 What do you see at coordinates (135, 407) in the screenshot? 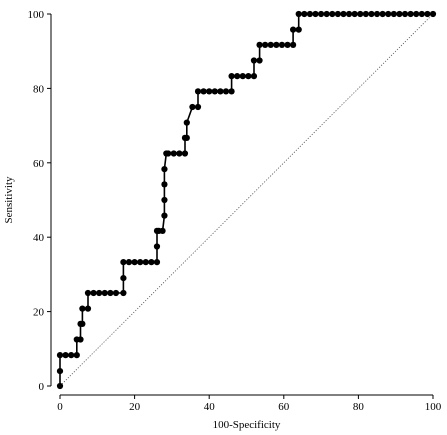
I see `x-tick-label: 20` at bounding box center [135, 407].